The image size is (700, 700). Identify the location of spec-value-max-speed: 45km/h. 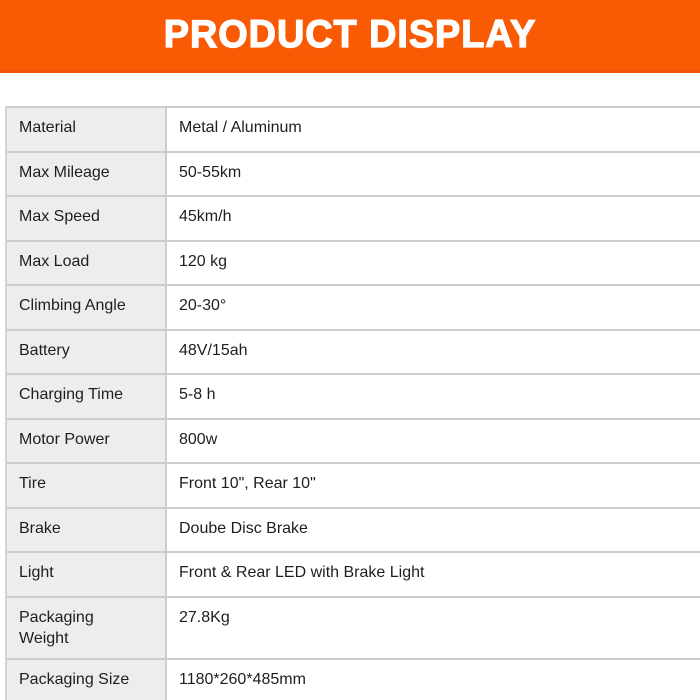
(433, 218).